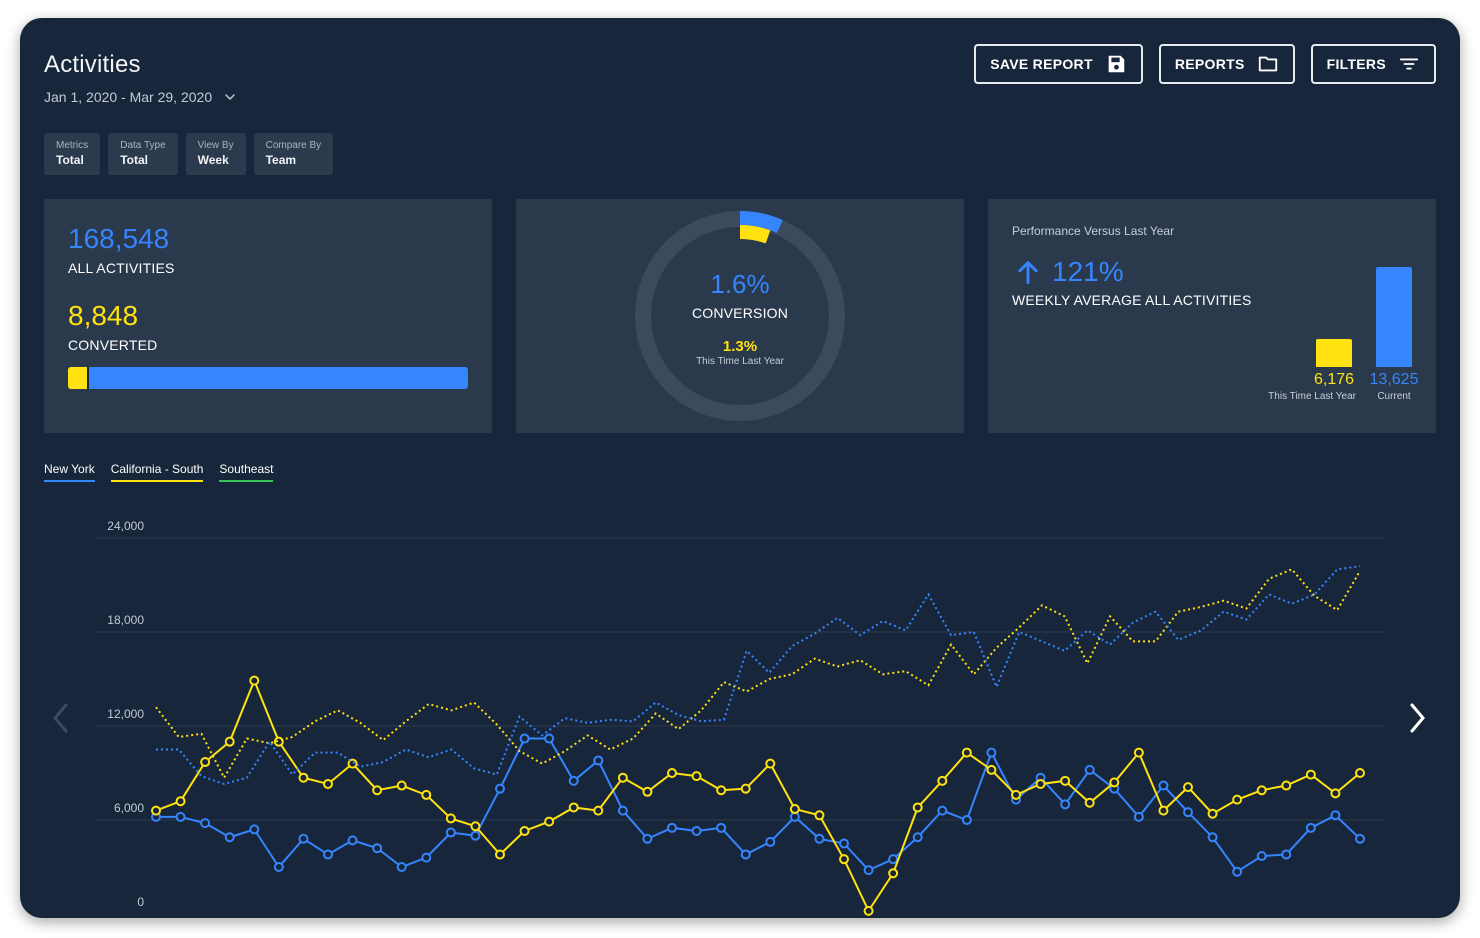 The image size is (1480, 938). Describe the element at coordinates (246, 472) in the screenshot. I see `legend-southeast: Southeast` at that location.